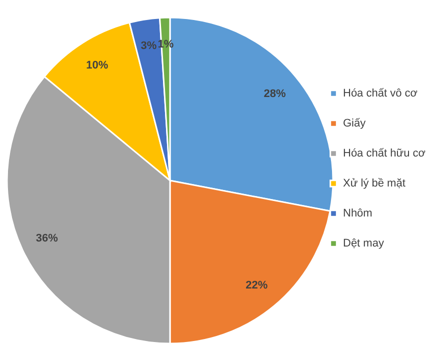  Describe the element at coordinates (354, 124) in the screenshot. I see `legend-label: Giấy` at that location.